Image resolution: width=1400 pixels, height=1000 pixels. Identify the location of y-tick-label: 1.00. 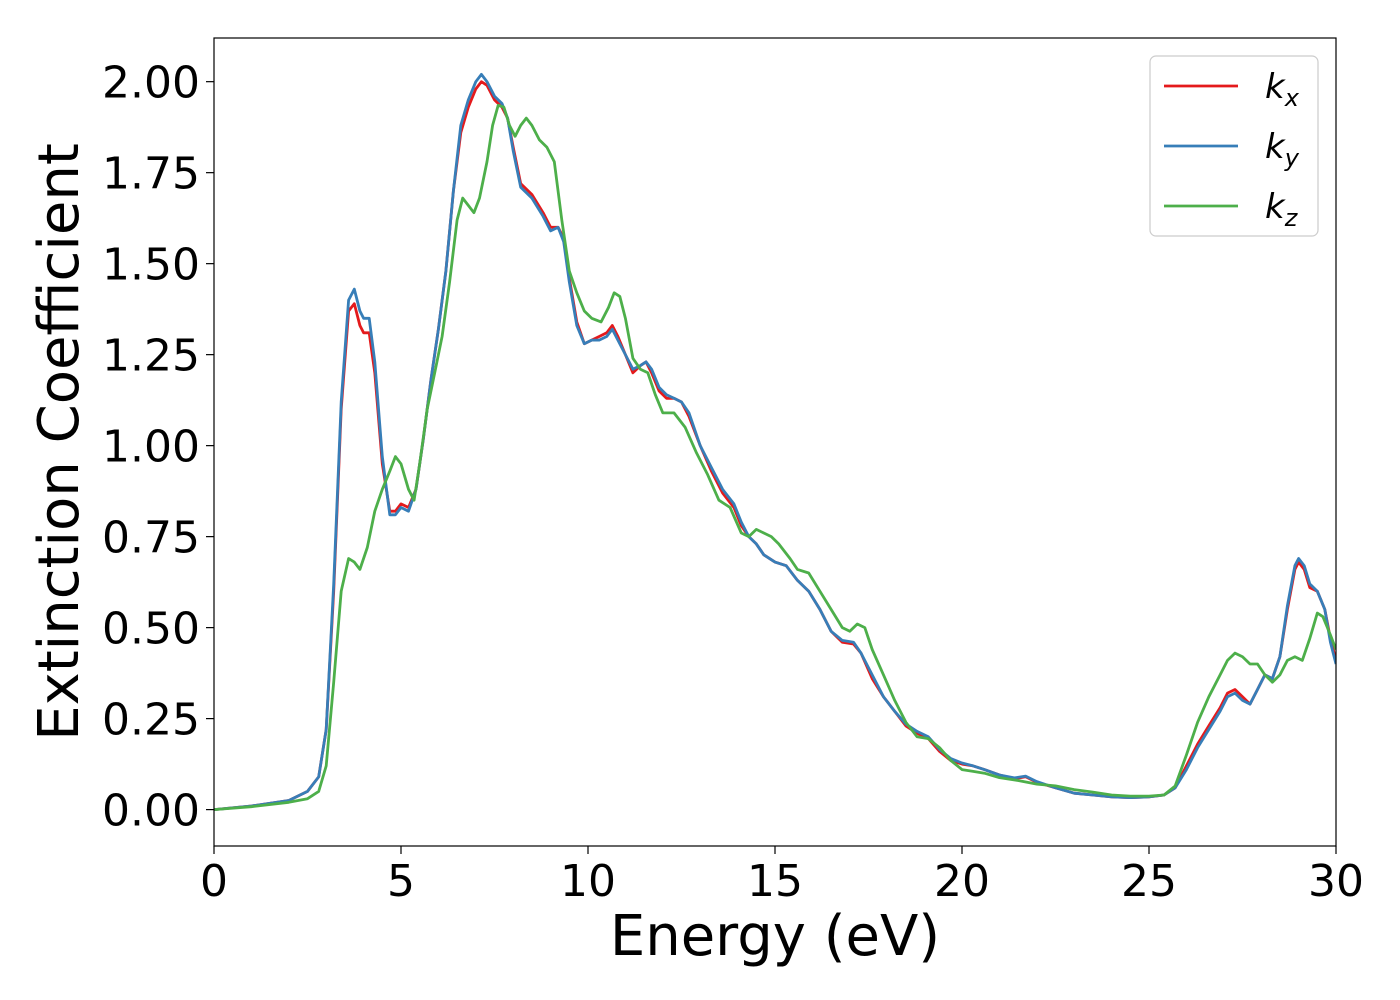
(151, 447).